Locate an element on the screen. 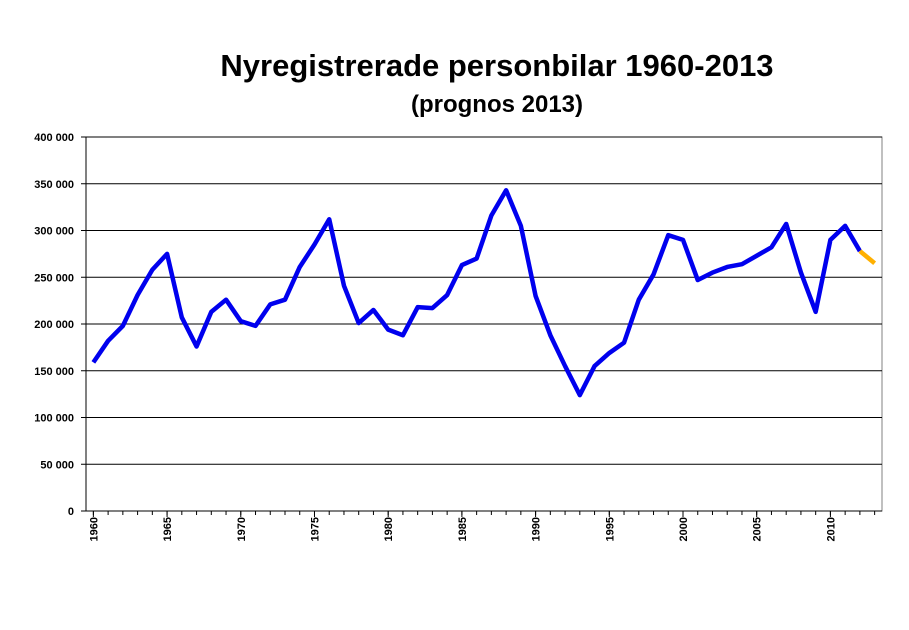  y-tick-label: 0 is located at coordinates (71, 512).